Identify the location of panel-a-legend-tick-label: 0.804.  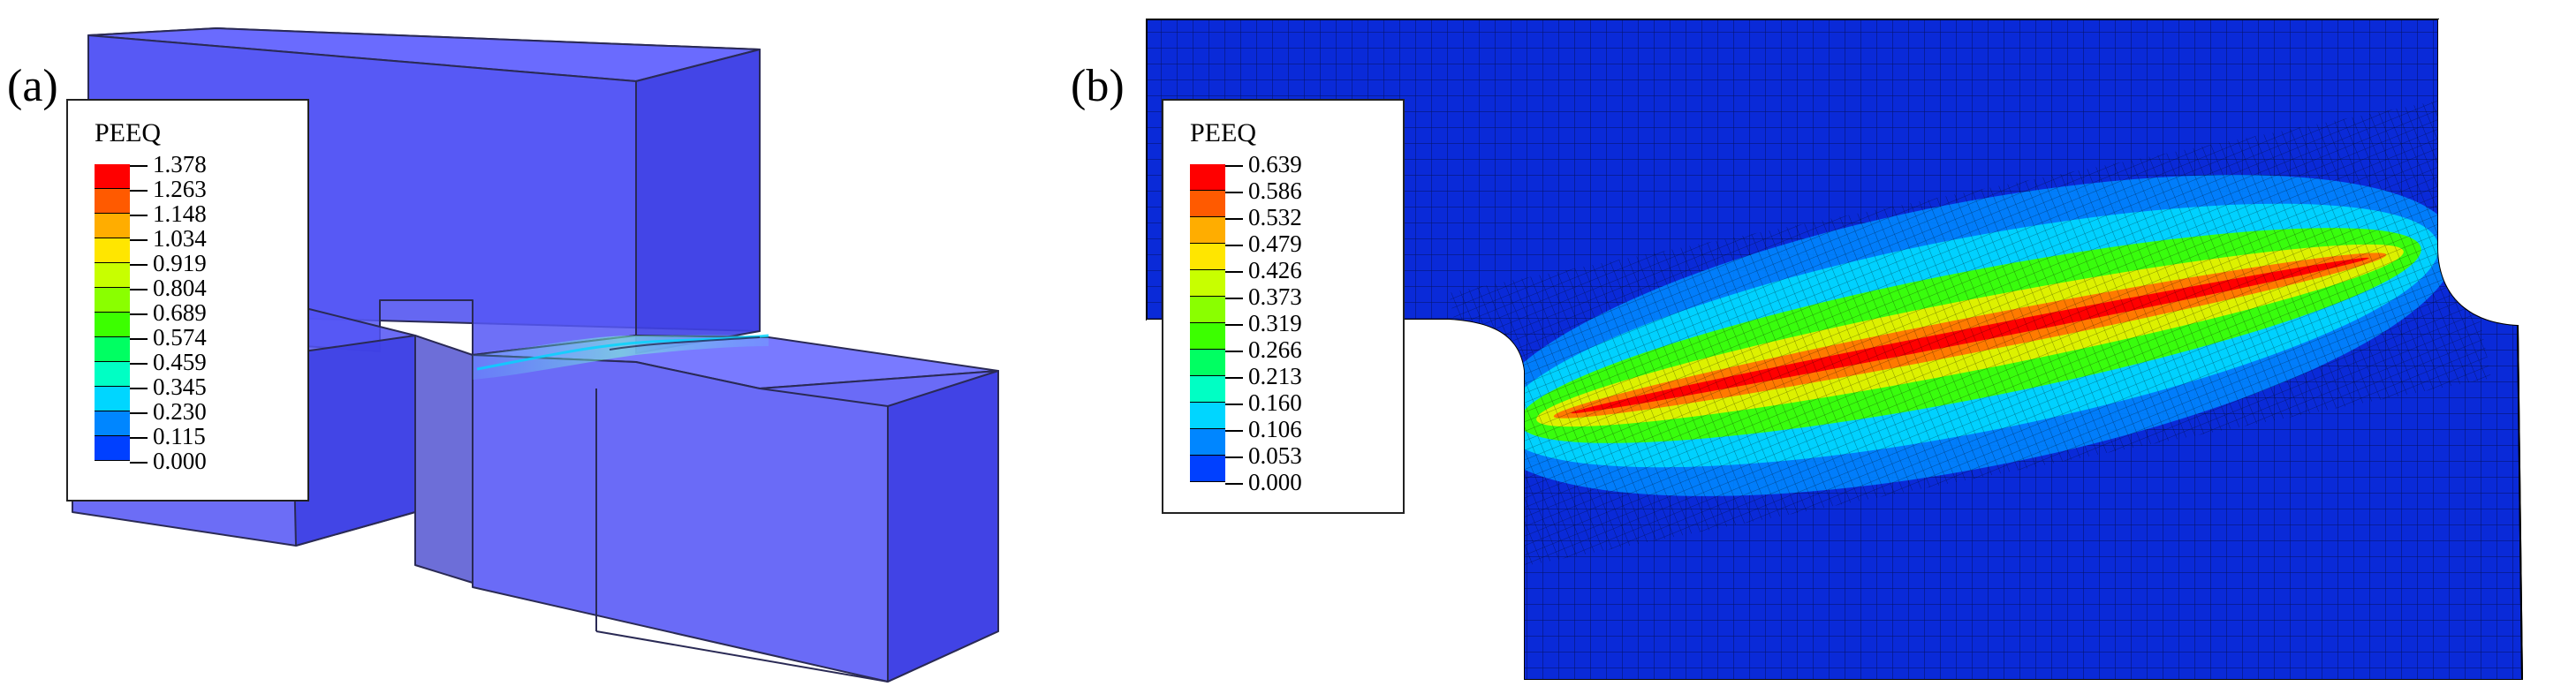
(168, 288).